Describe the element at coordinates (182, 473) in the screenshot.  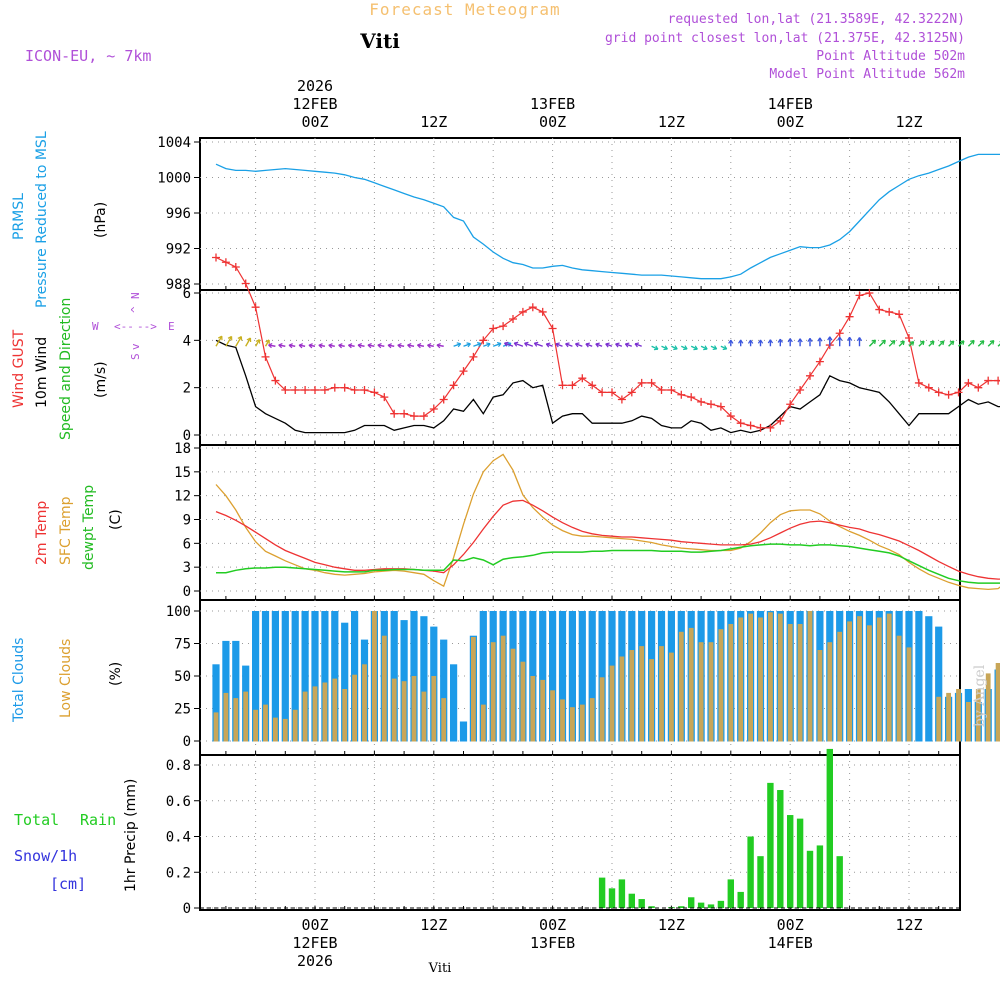
I see `temperature-ytick-label: 15` at that location.